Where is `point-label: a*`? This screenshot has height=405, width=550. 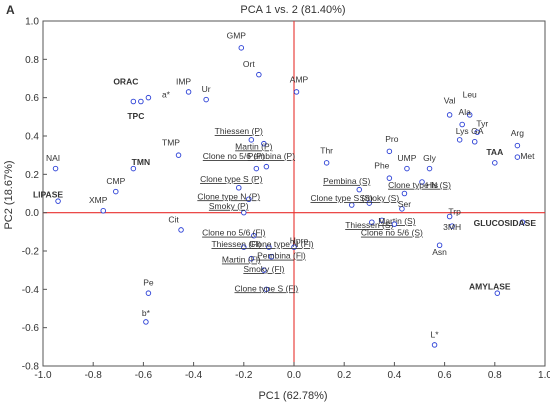
point-label: a* is located at coordinates (166, 95).